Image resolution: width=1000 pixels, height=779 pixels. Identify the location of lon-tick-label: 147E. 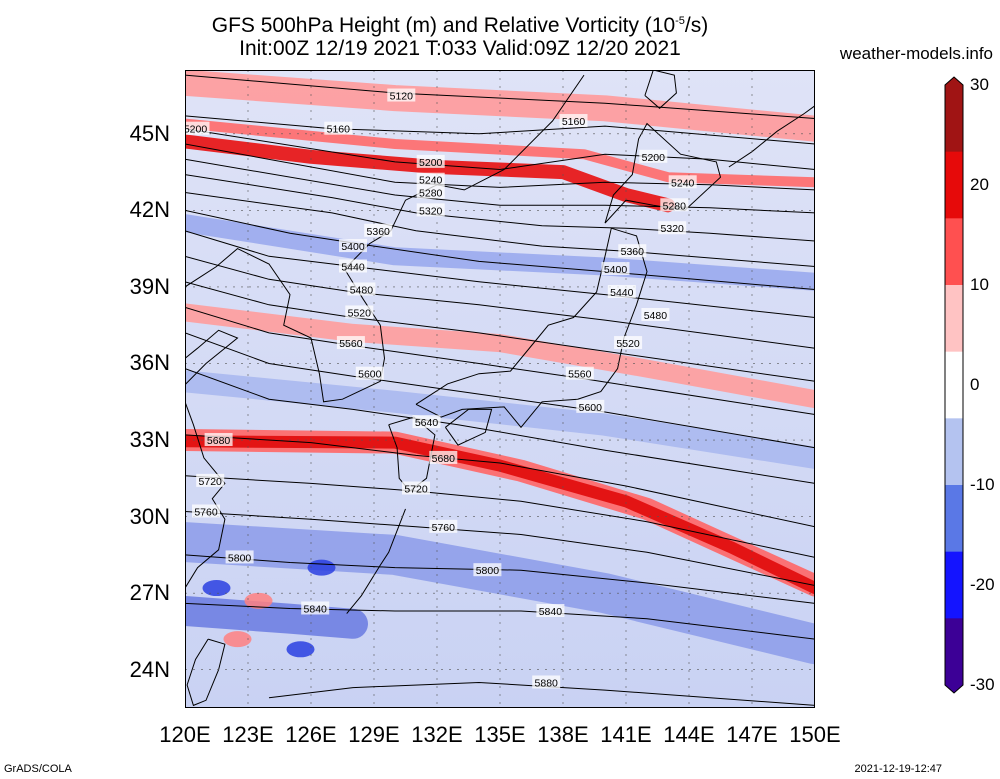
(752, 734).